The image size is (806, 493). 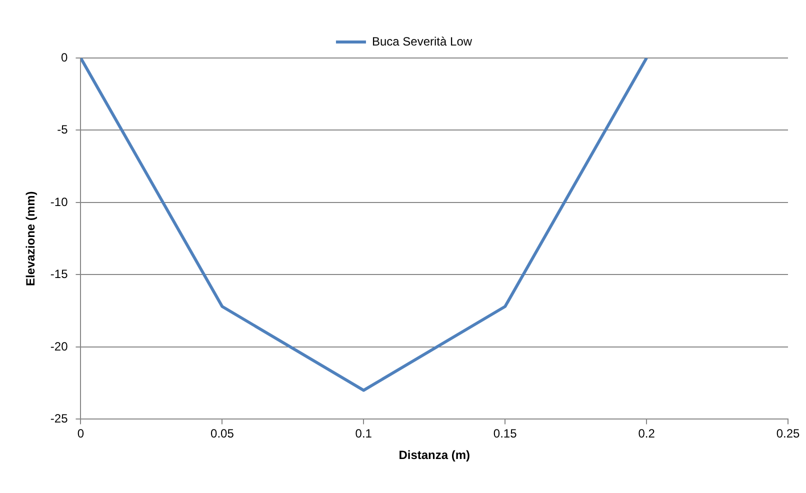 I want to click on x-tick-label: 0.2, so click(x=647, y=433).